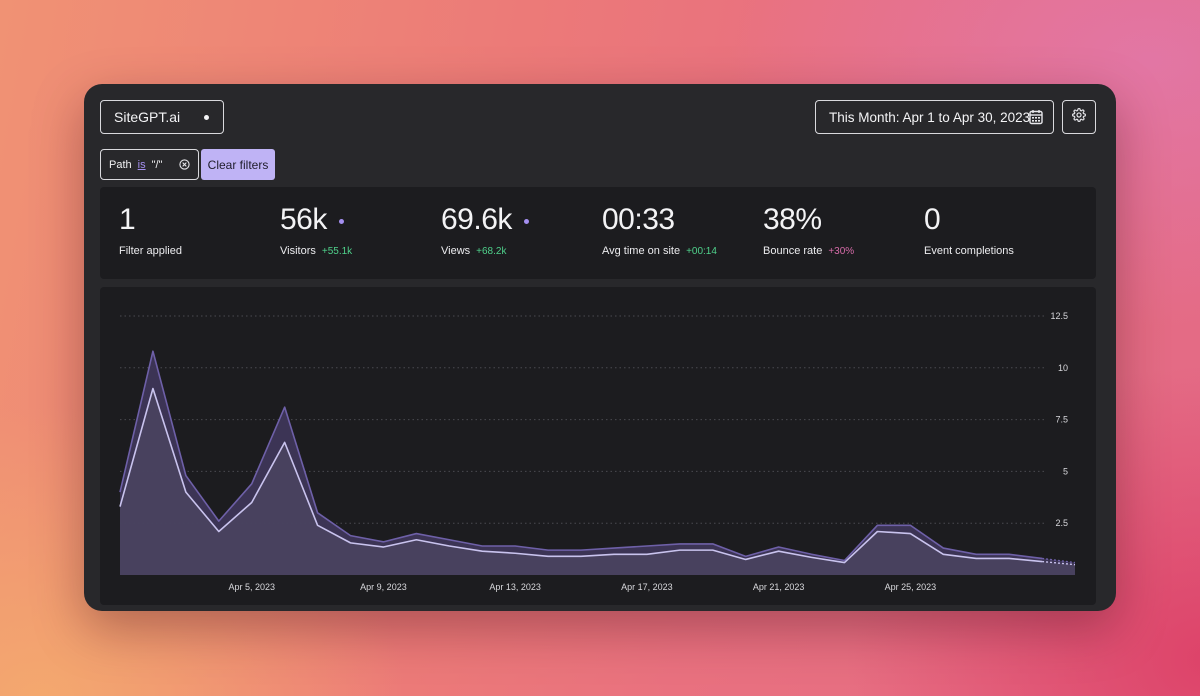 The image size is (1200, 696). I want to click on stat-views: 69.6k Views +68.2k, so click(485, 230).